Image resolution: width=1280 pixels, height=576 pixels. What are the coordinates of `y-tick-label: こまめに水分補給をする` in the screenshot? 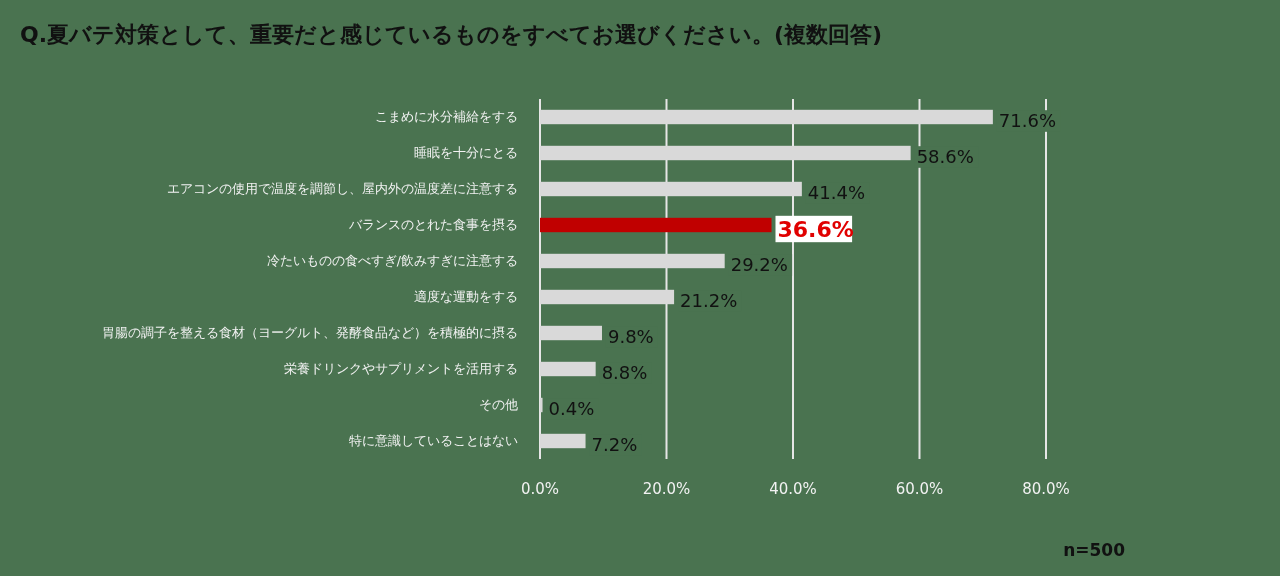 It's located at (446, 117).